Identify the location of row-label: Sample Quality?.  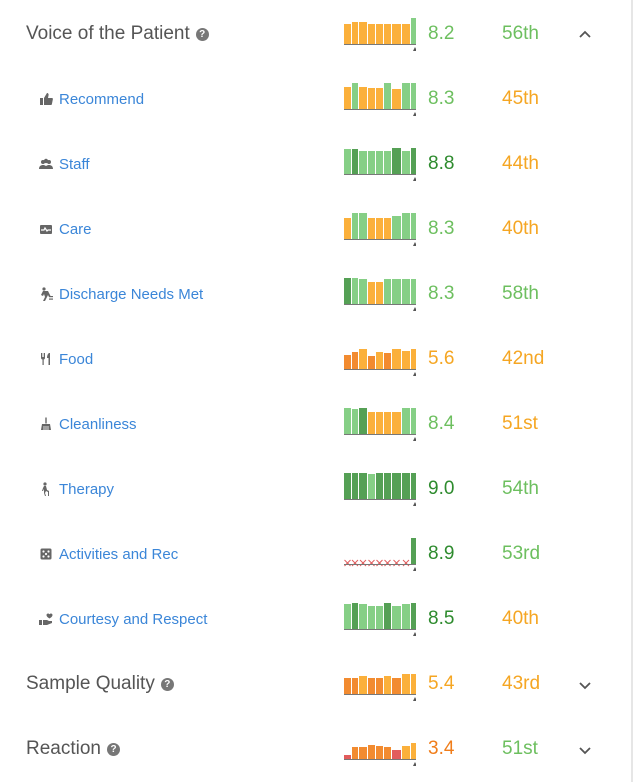
(100, 684).